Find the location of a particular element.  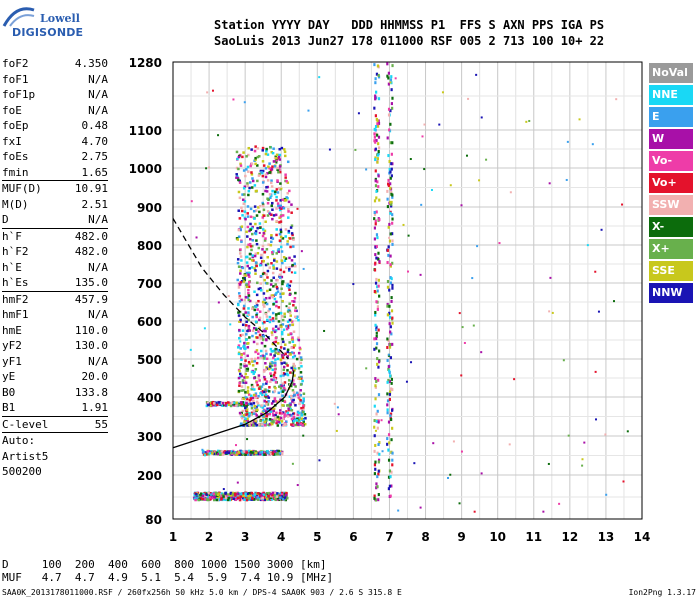

param-row: M(D) 2.51 is located at coordinates (55, 205).